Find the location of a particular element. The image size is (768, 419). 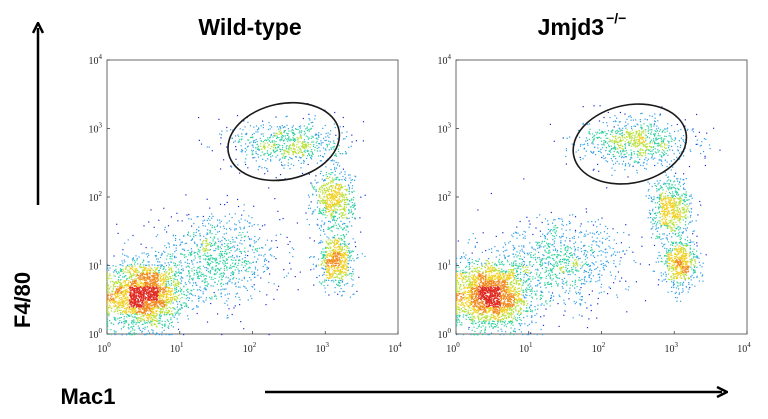

y-tick-labels-wild-type: 10⁰ 10¹ 10² 10³ 10⁴ is located at coordinates (99, 197).